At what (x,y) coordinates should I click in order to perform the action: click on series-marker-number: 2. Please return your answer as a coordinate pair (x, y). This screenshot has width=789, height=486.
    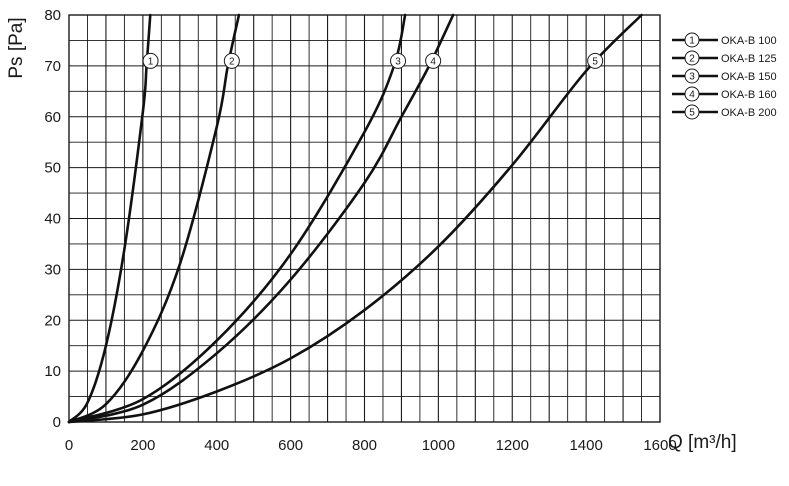
    Looking at the image, I should click on (232, 61).